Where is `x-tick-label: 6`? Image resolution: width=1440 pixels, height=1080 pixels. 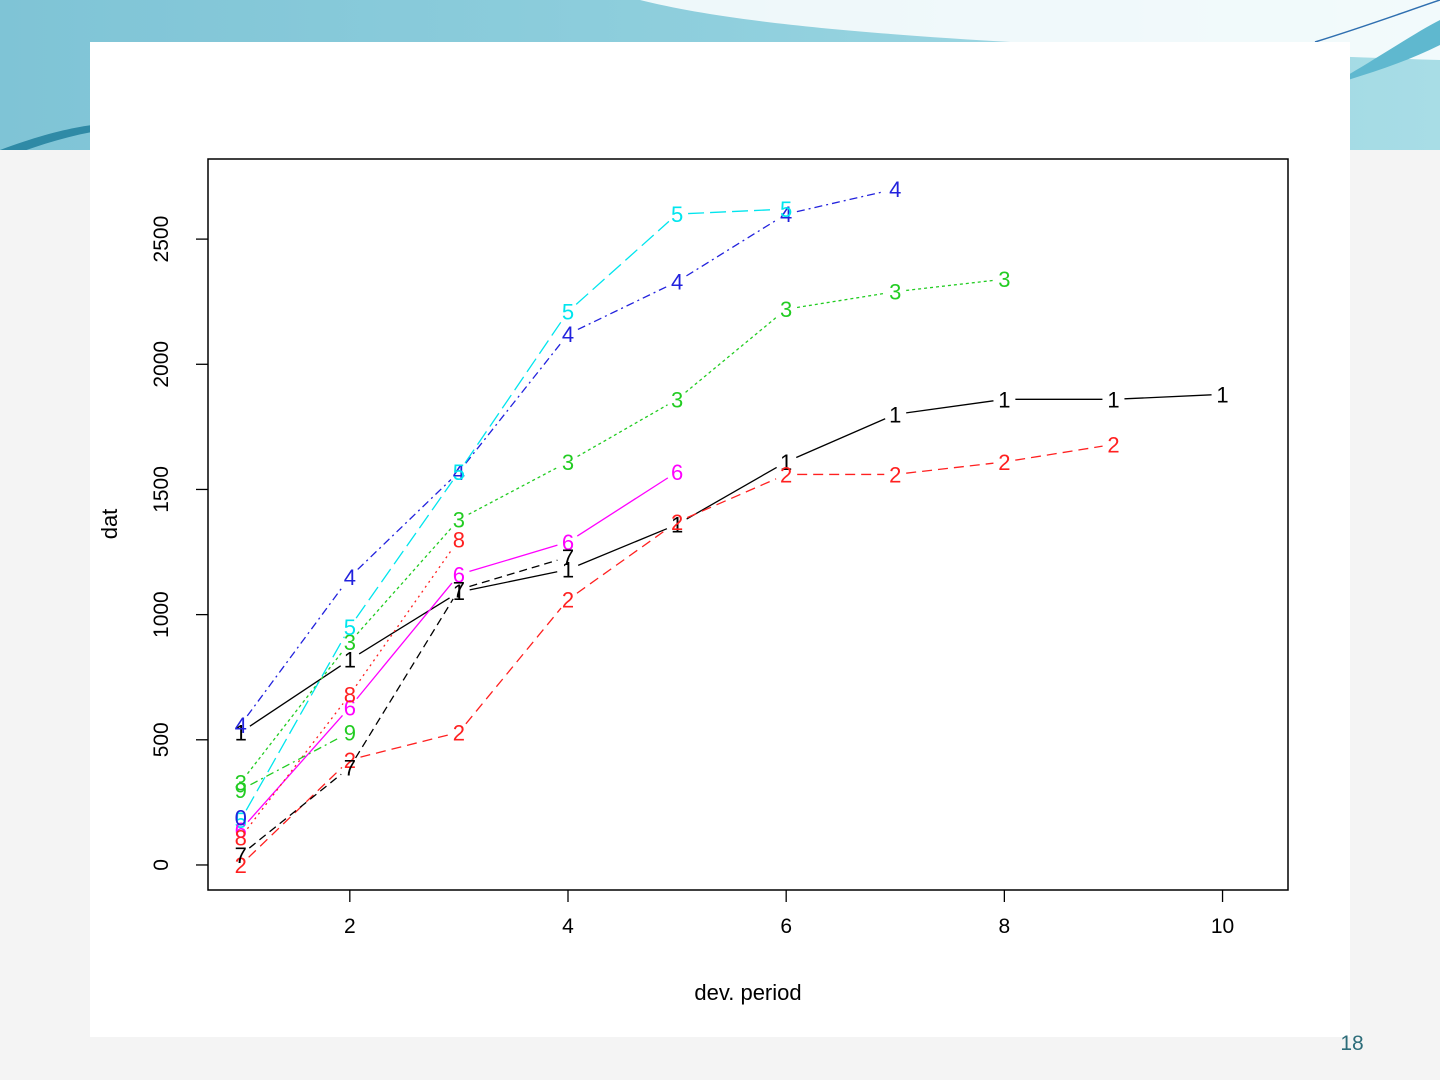 x-tick-label: 6 is located at coordinates (786, 926).